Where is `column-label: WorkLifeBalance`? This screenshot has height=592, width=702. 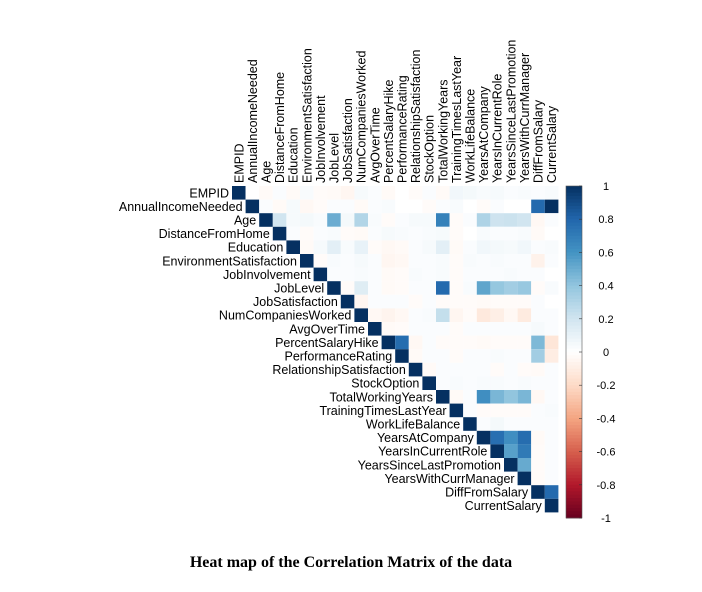 column-label: WorkLifeBalance is located at coordinates (471, 136).